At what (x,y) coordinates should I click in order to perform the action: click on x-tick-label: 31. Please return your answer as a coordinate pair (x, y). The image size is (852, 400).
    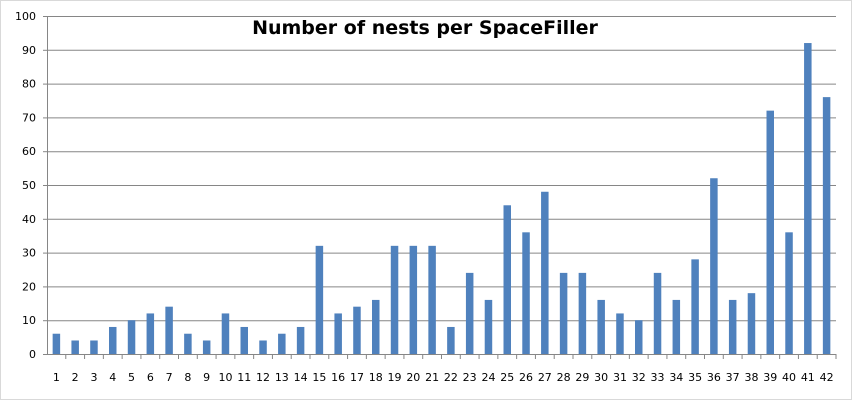
    Looking at the image, I should click on (620, 377).